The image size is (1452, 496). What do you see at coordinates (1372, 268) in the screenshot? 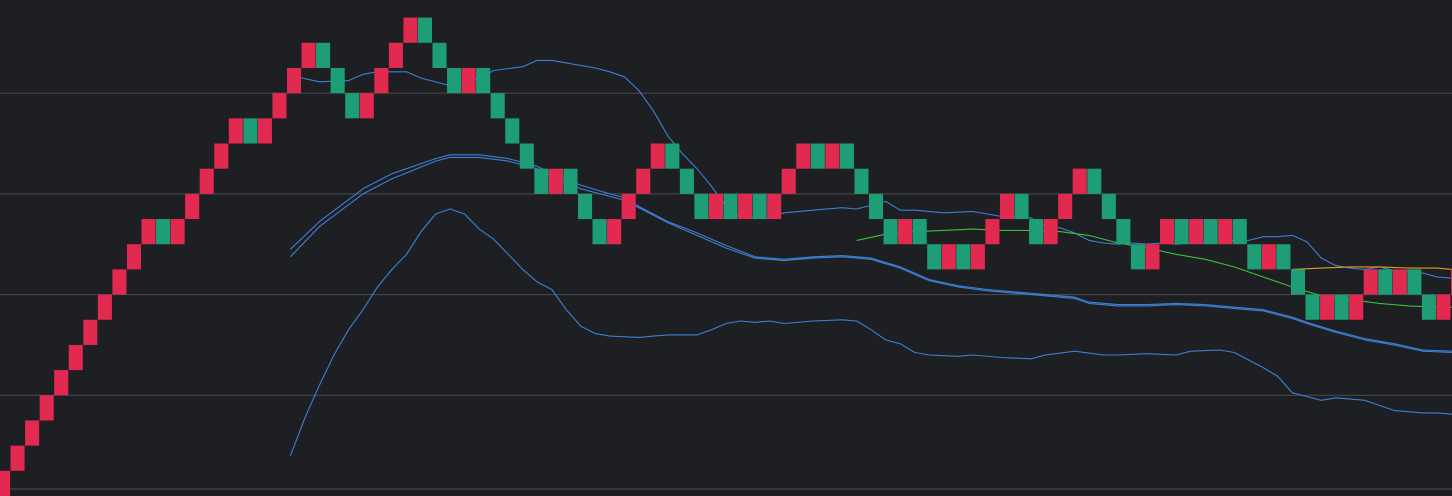
I see `moving-average-orange-line` at bounding box center [1372, 268].